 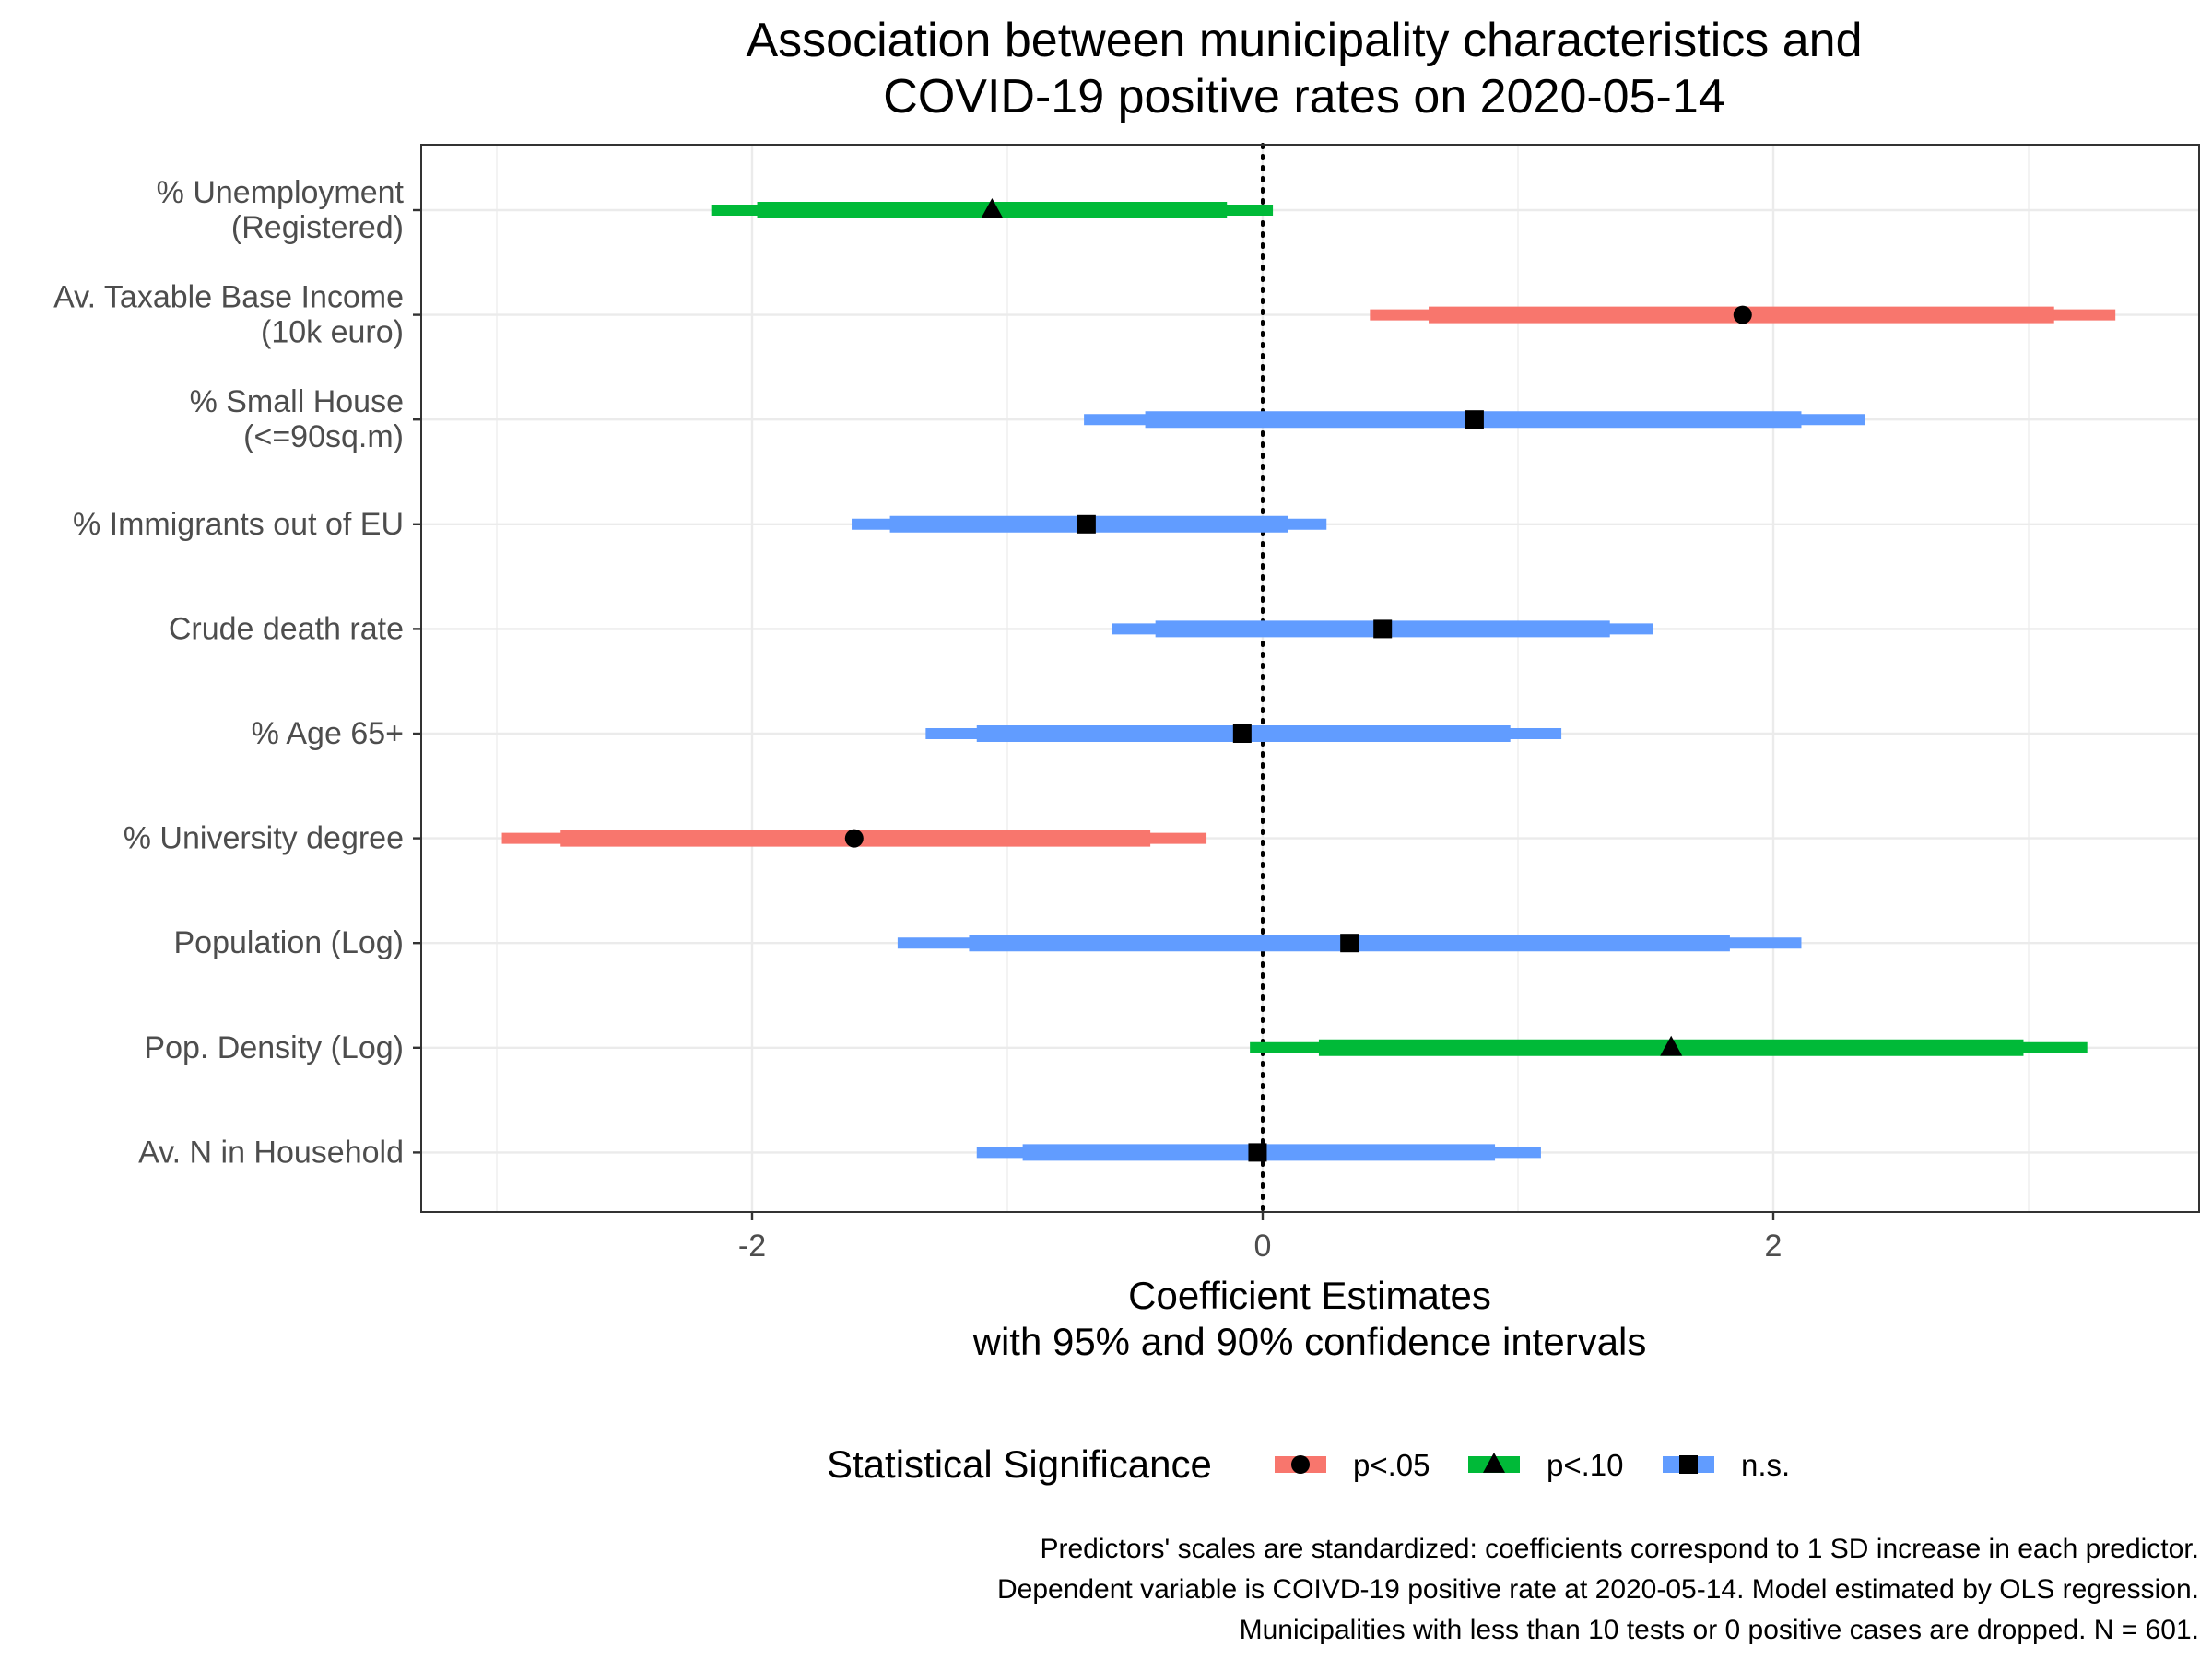 I want to click on x-axis-title-line-2: with 95% and 90% confidence intervals, so click(x=1309, y=1341).